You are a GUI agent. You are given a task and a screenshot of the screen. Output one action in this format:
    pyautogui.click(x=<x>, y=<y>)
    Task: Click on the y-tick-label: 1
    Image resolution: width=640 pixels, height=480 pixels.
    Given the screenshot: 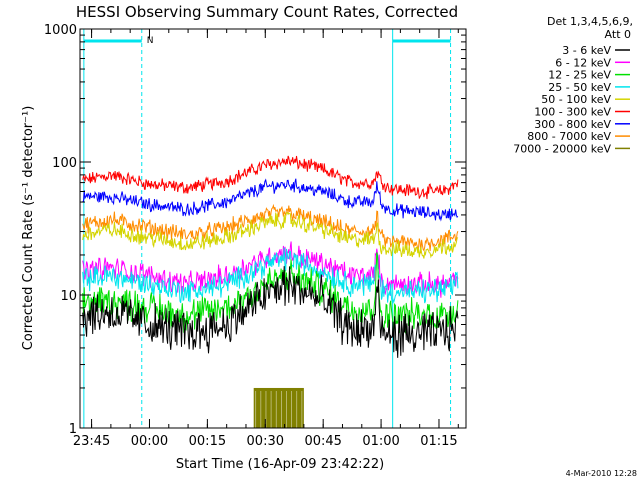 What is the action you would take?
    pyautogui.click(x=73, y=429)
    